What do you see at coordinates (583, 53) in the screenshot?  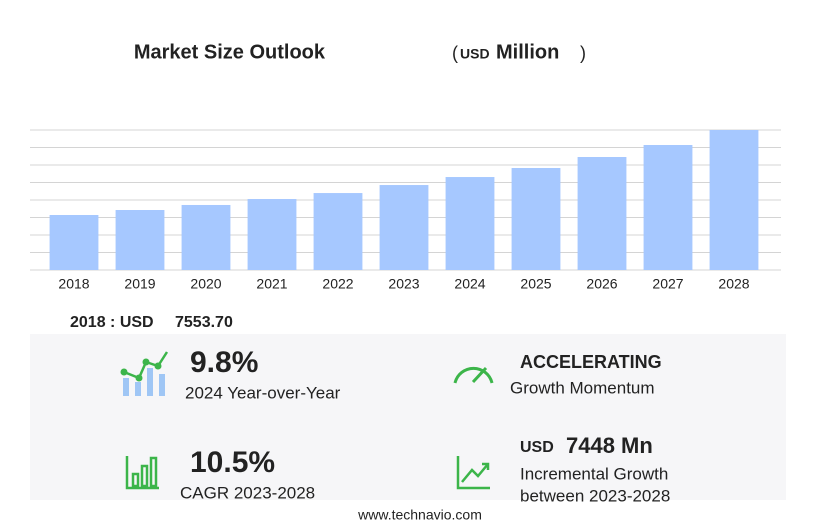 I see `unit-paren: )` at bounding box center [583, 53].